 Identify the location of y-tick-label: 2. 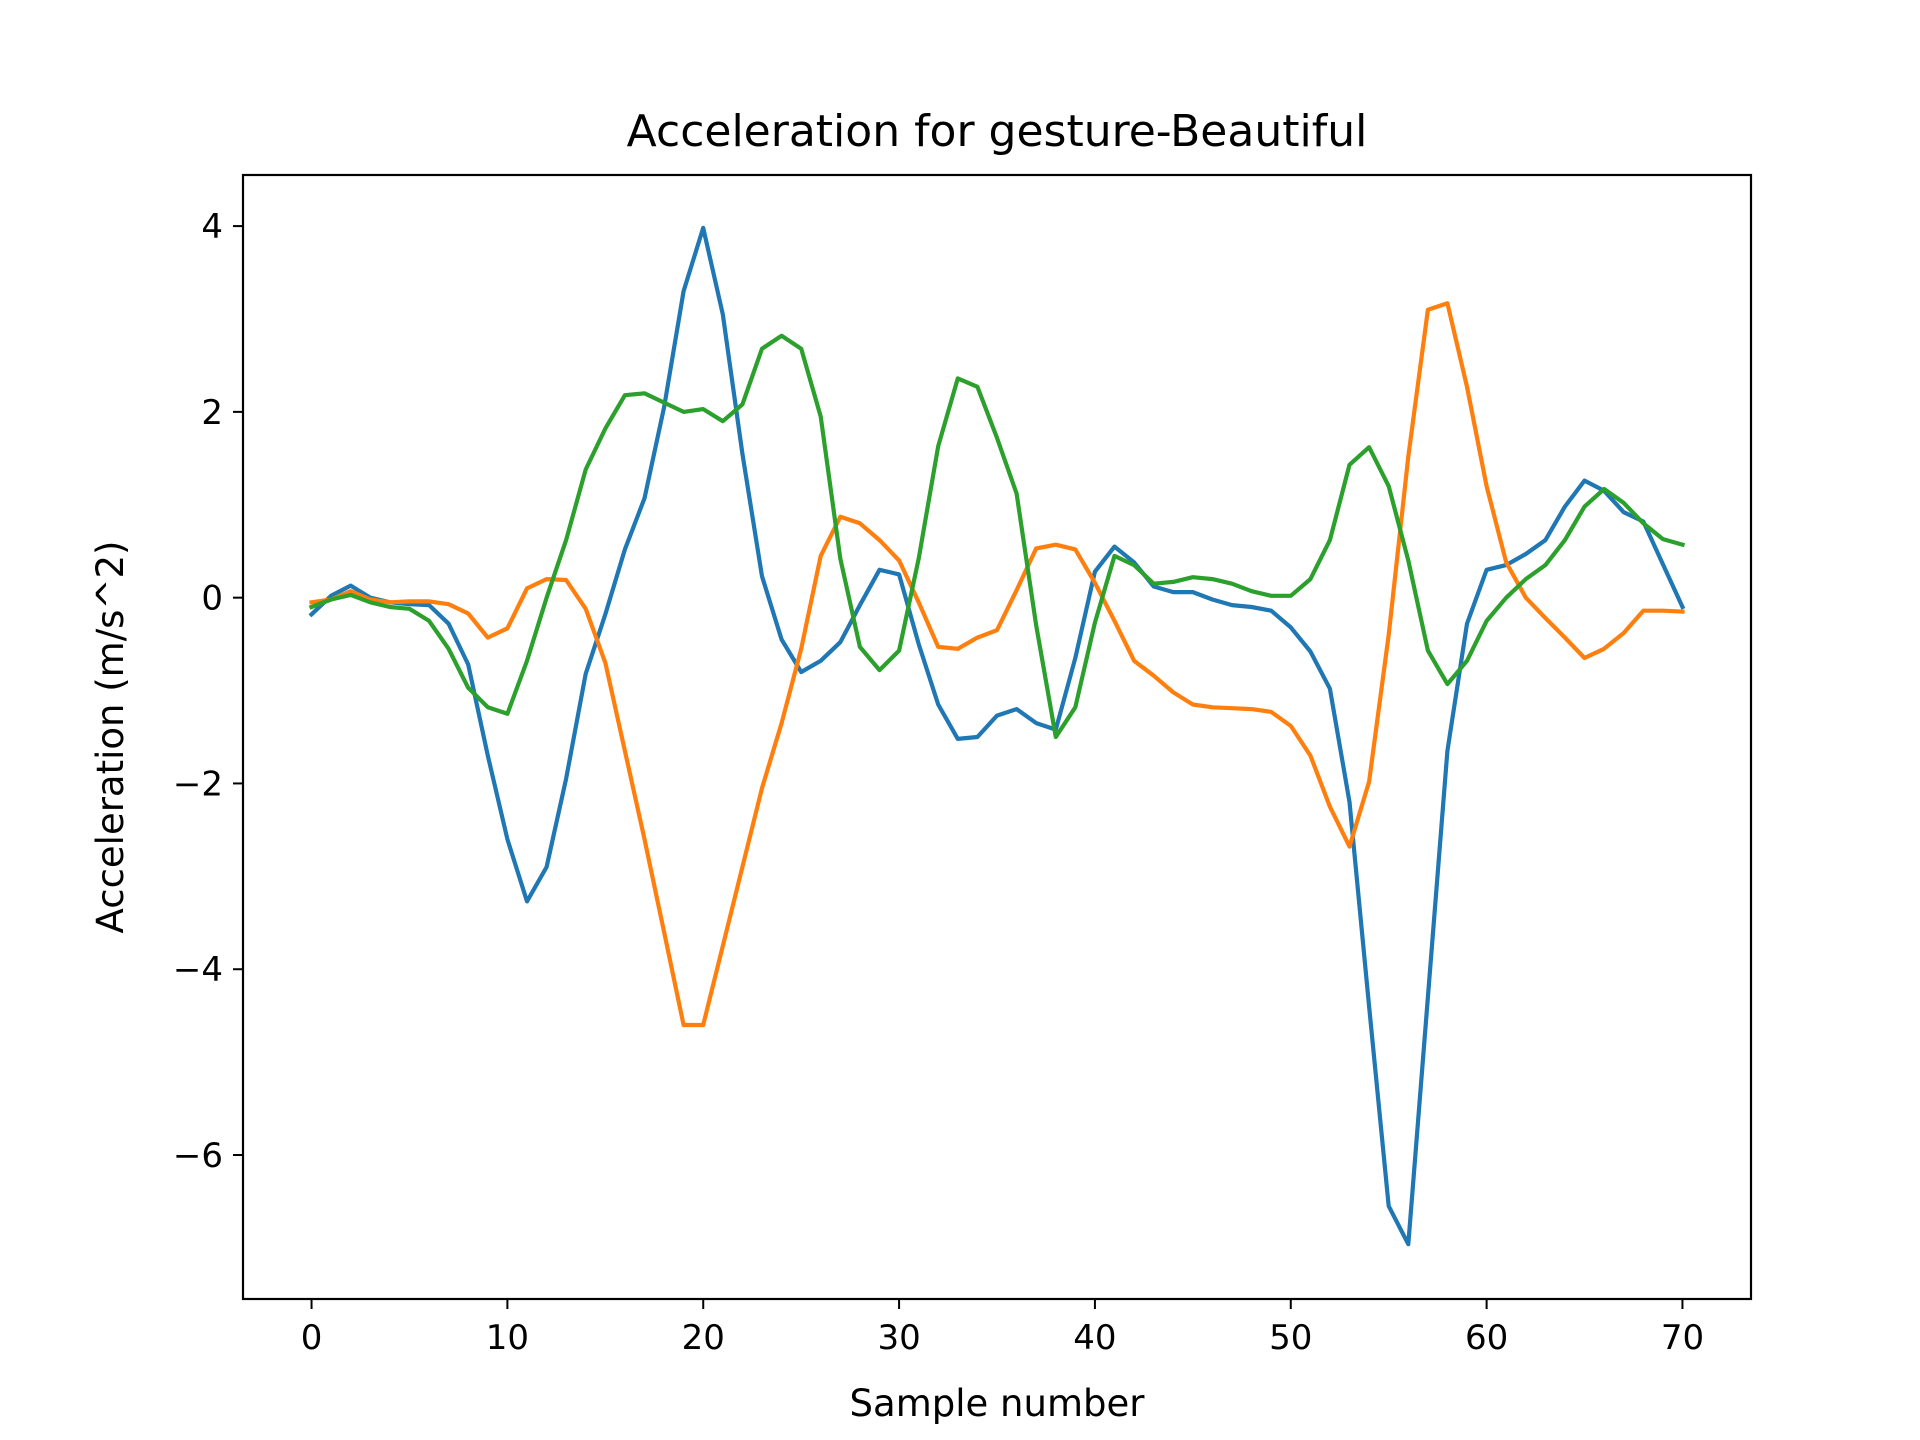
(212, 413).